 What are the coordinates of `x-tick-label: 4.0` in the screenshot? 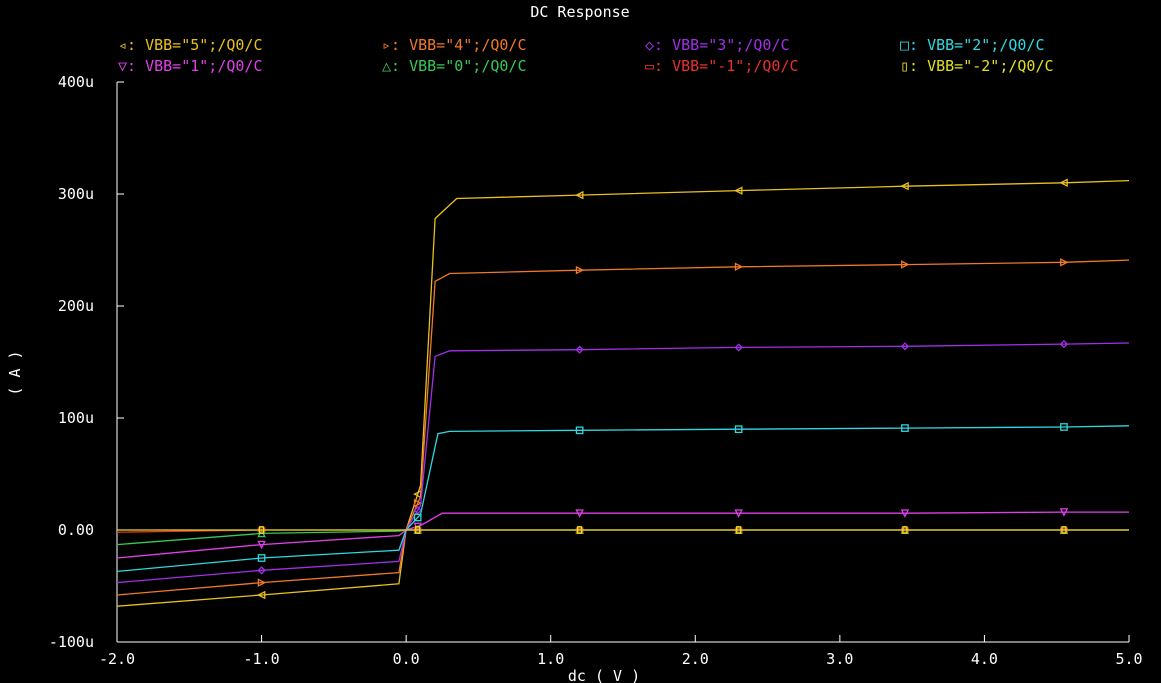 It's located at (984, 659).